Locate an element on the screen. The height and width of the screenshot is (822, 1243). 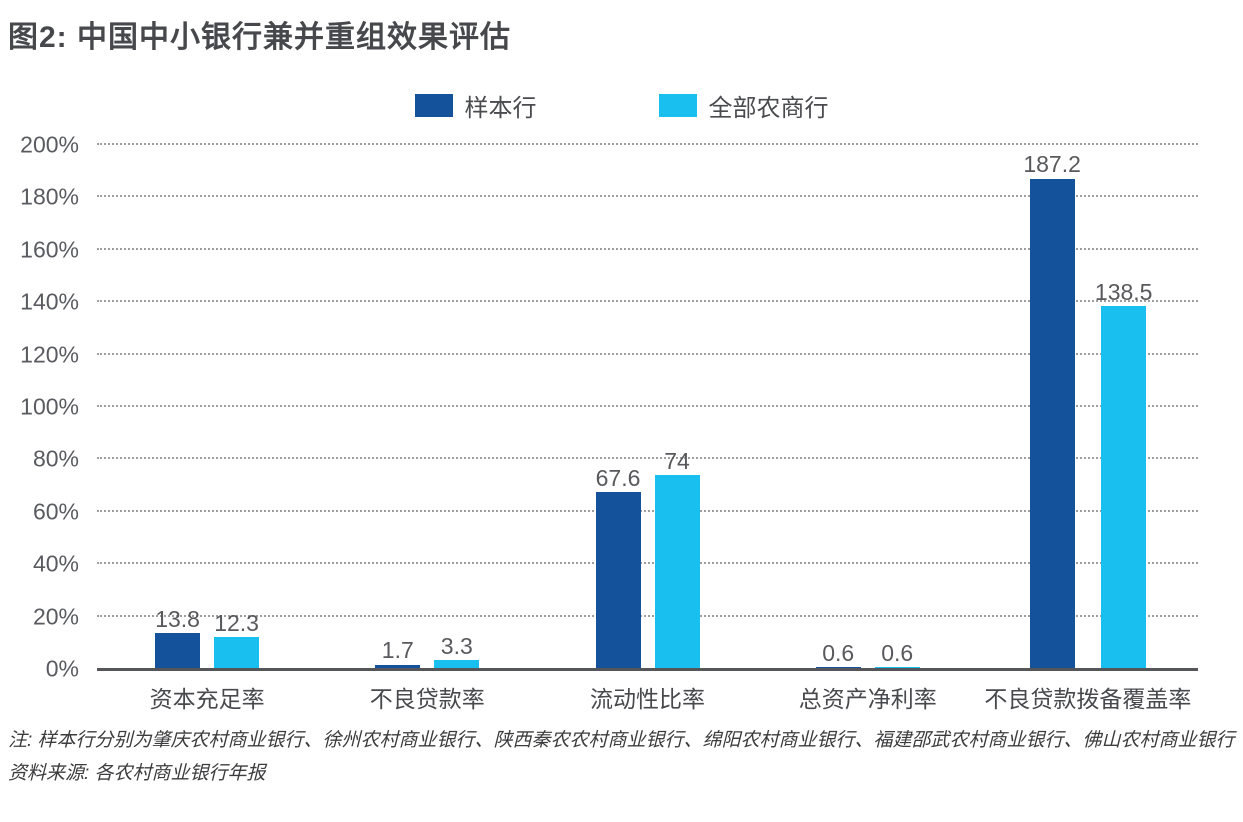
bar-column: 13.8 is located at coordinates (178, 637).